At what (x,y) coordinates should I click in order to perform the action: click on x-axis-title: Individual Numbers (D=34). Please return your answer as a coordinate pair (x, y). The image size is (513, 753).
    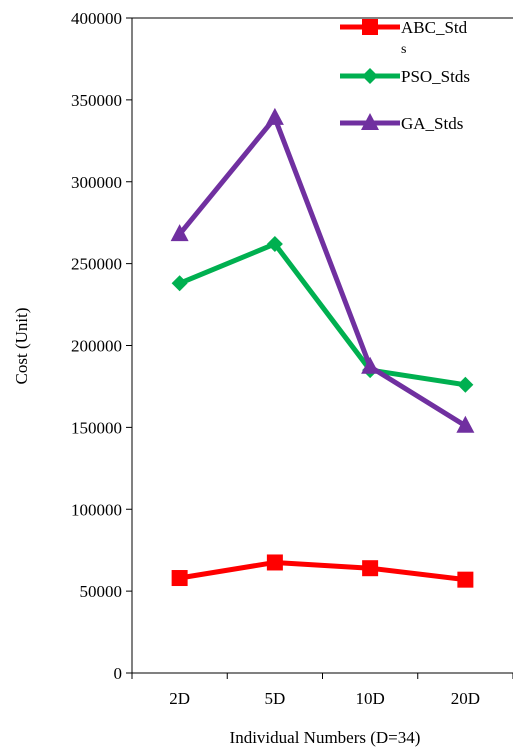
    Looking at the image, I should click on (325, 737).